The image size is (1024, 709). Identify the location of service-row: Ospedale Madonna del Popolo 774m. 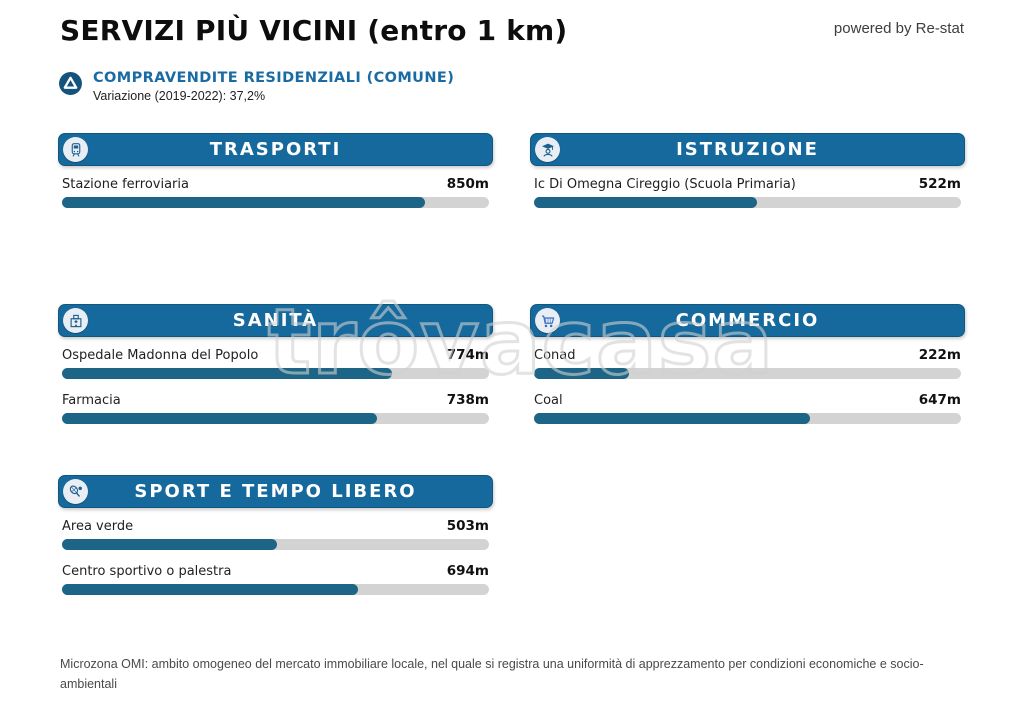
(275, 363).